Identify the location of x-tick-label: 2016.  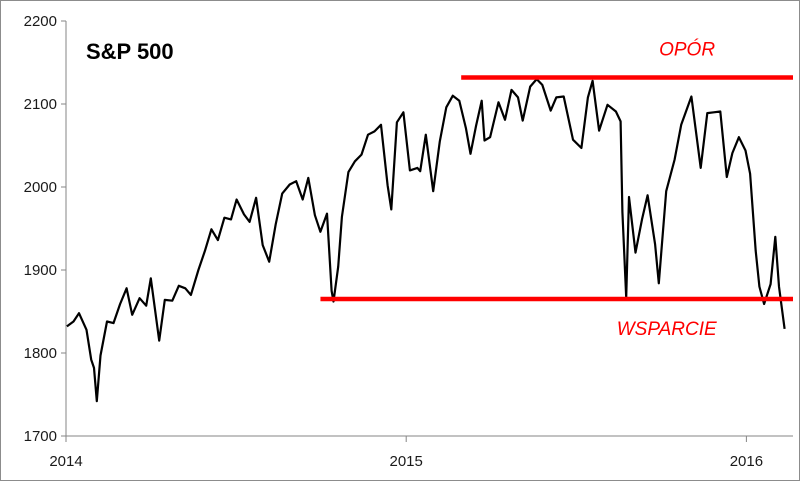
(746, 461).